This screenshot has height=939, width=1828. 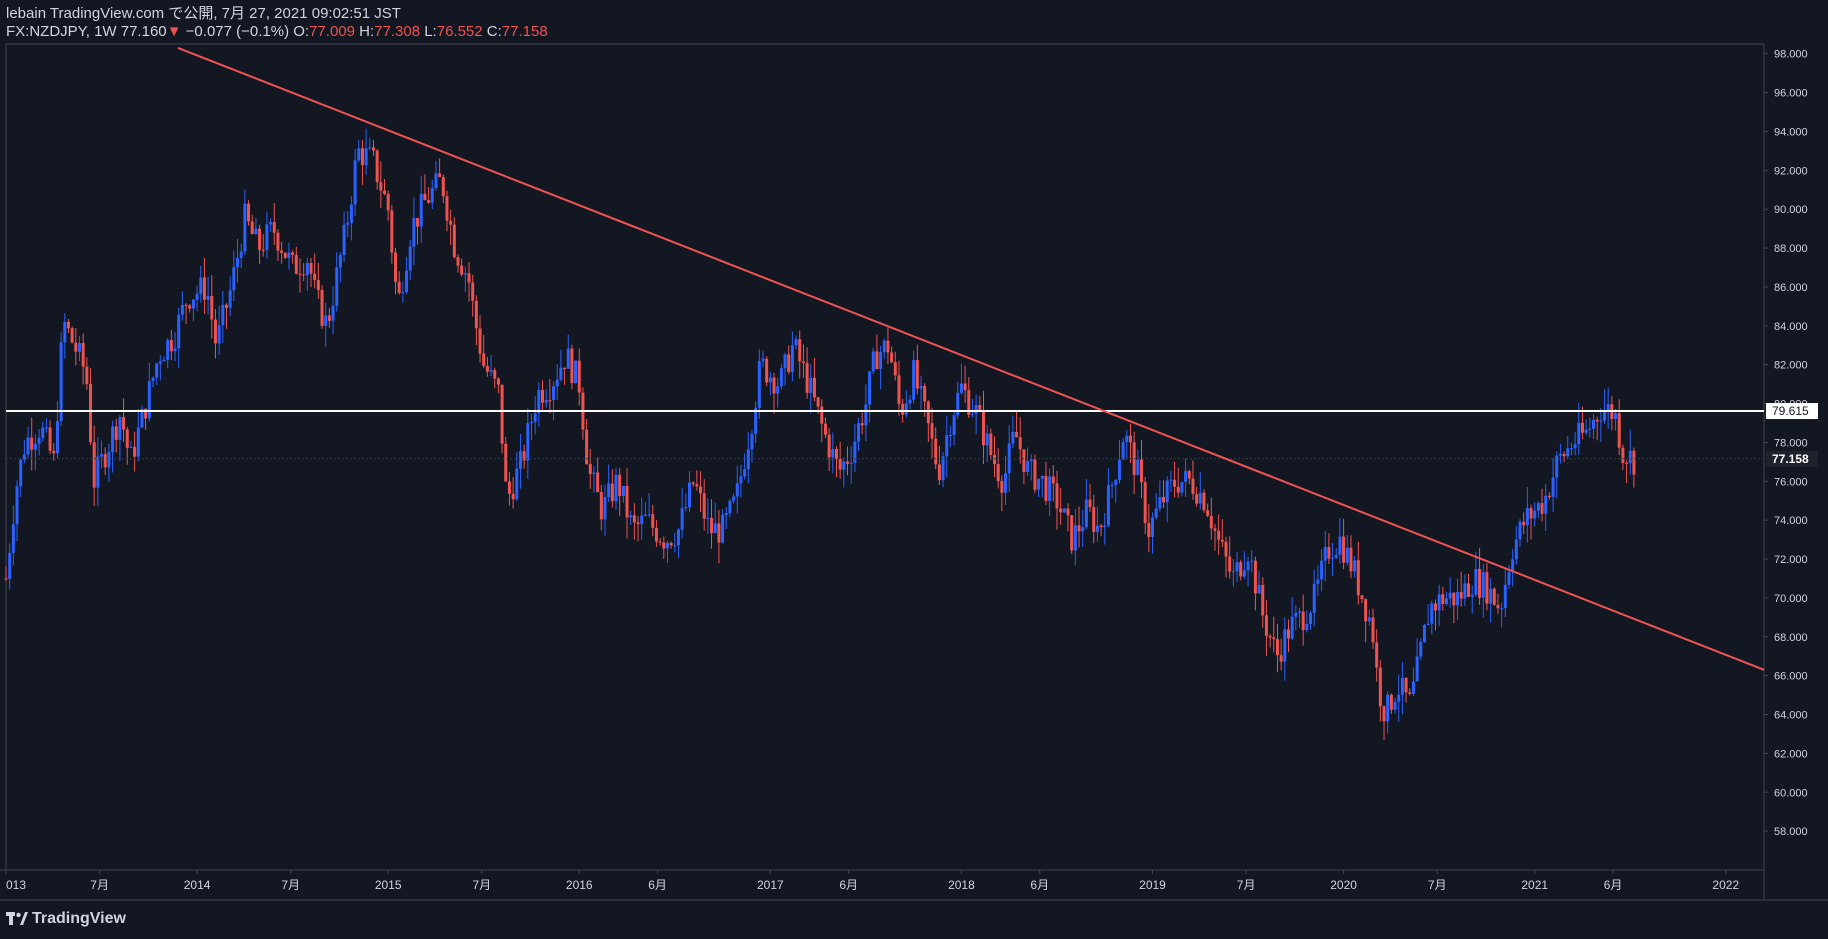 What do you see at coordinates (66, 919) in the screenshot?
I see `tradingview-brand: TradingView` at bounding box center [66, 919].